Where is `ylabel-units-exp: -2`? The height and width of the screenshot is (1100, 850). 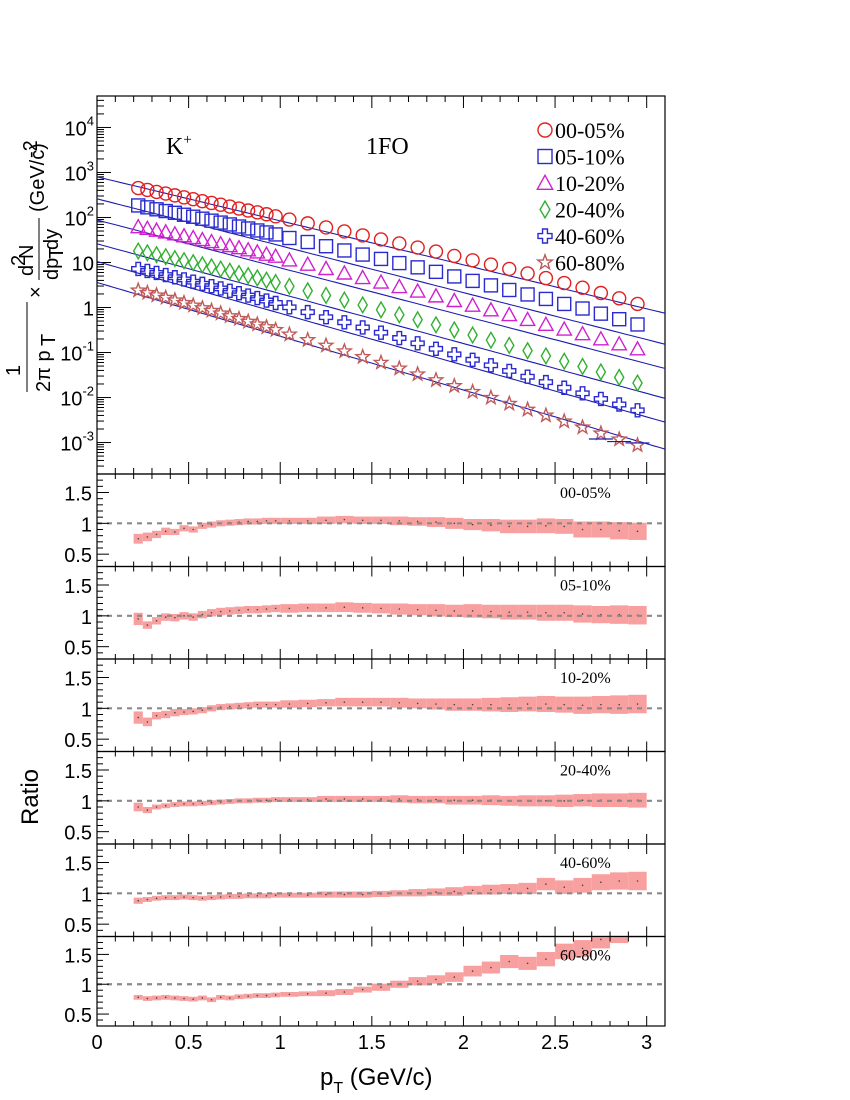 ylabel-units-exp: -2 is located at coordinates (31, 149).